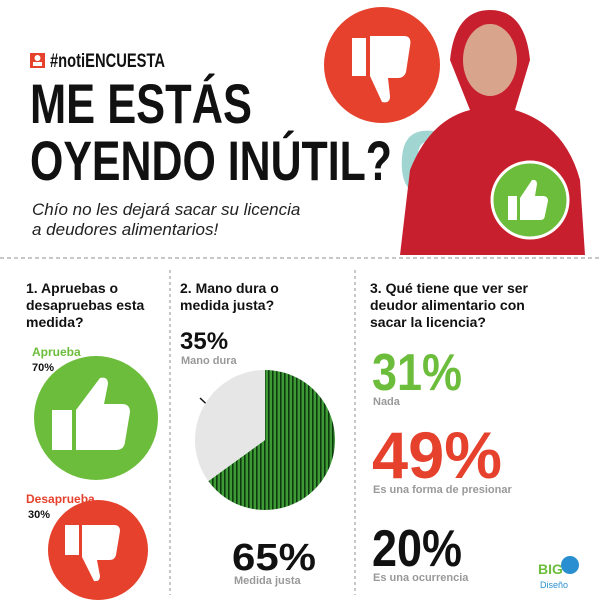 The height and width of the screenshot is (613, 600). What do you see at coordinates (166, 209) in the screenshot?
I see `subtitle: Chío no les dejará sacar su licencia` at bounding box center [166, 209].